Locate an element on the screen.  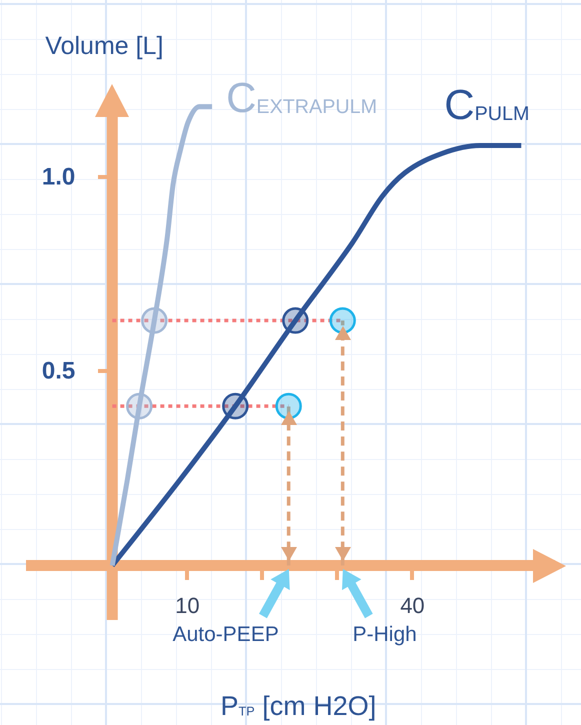
x-tick-label: 10 is located at coordinates (187, 605).